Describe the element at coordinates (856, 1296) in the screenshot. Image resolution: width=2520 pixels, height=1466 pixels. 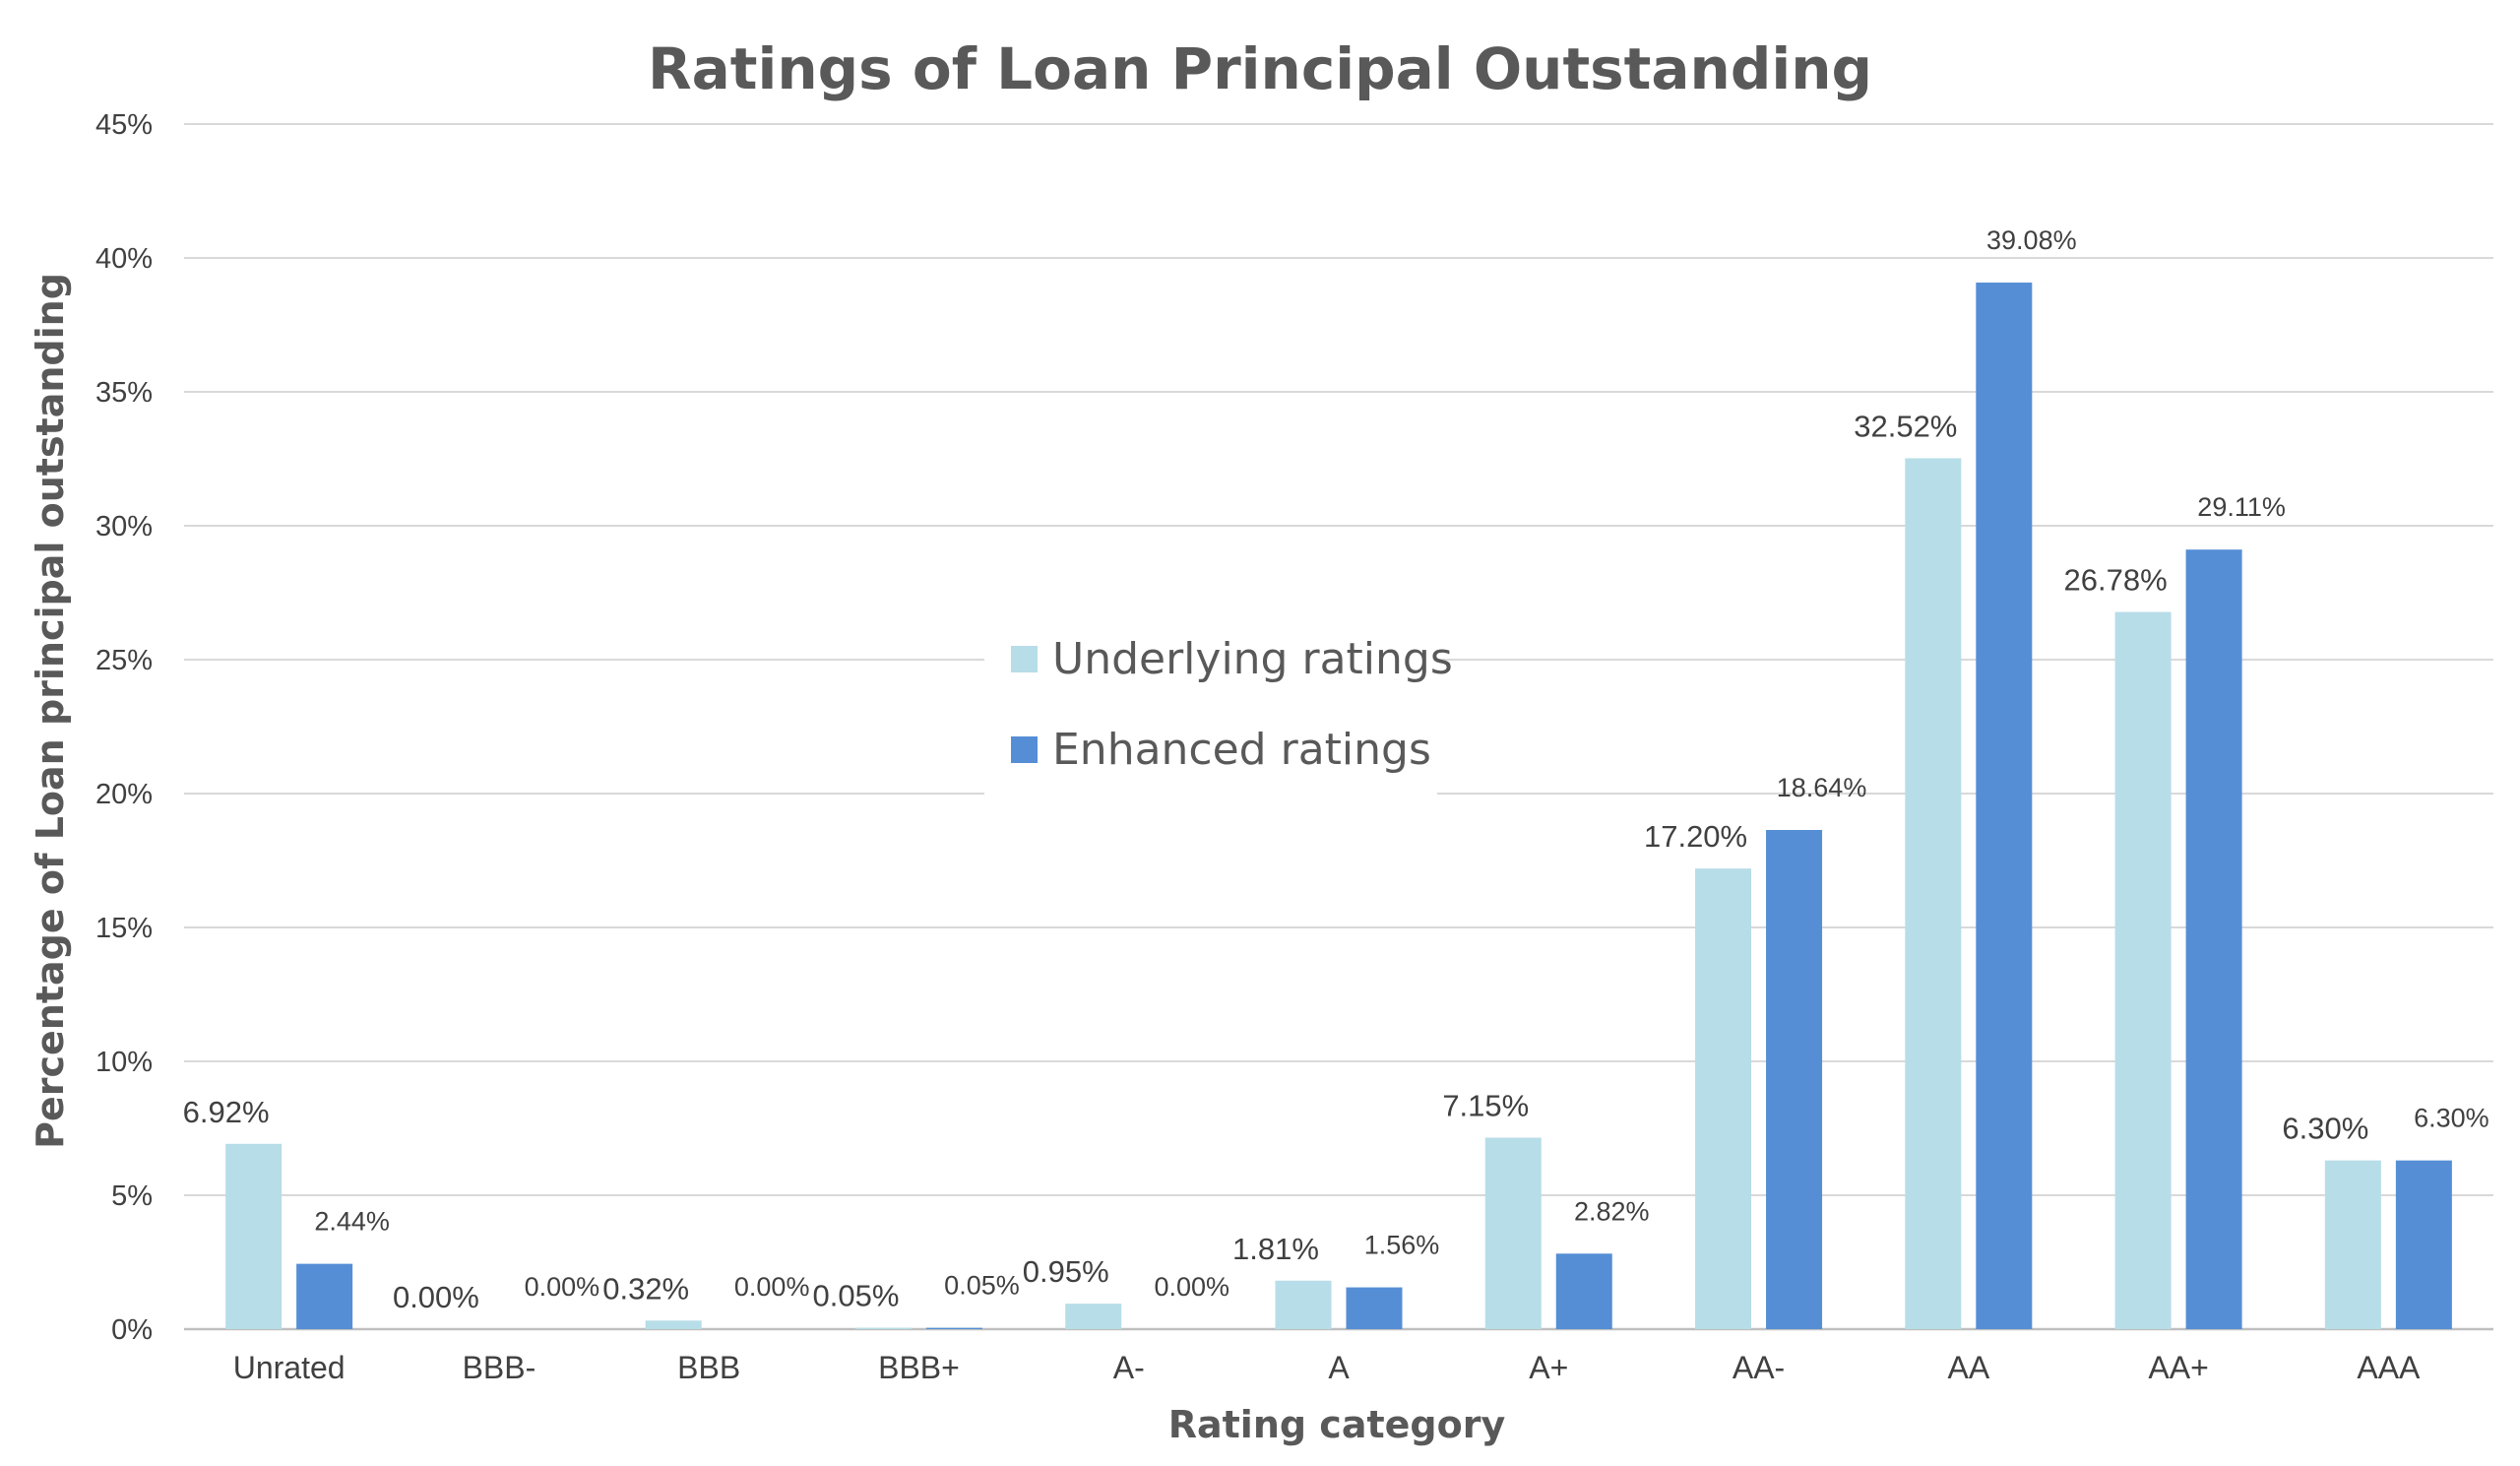
I see `data-label-underlying: 0.05%` at that location.